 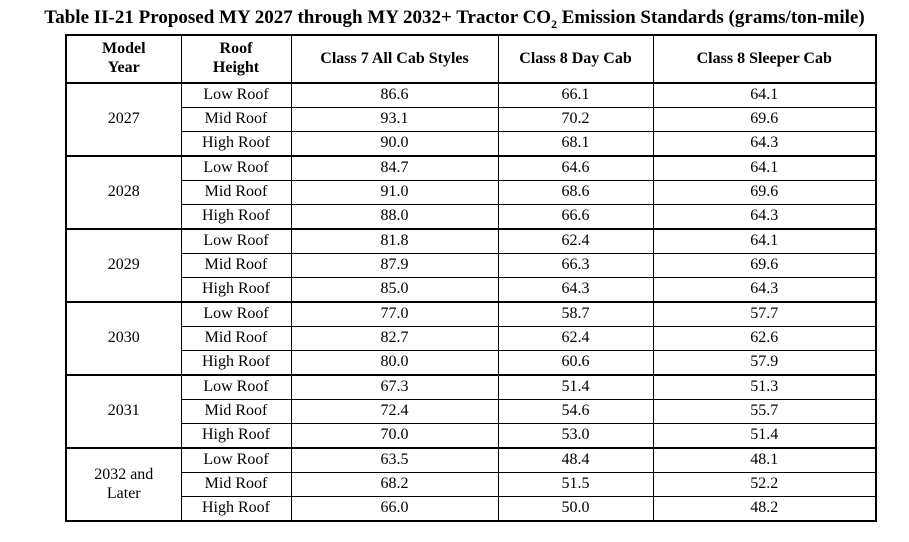 What do you see at coordinates (394, 484) in the screenshot?
I see `class7-value-cell: 68.2` at bounding box center [394, 484].